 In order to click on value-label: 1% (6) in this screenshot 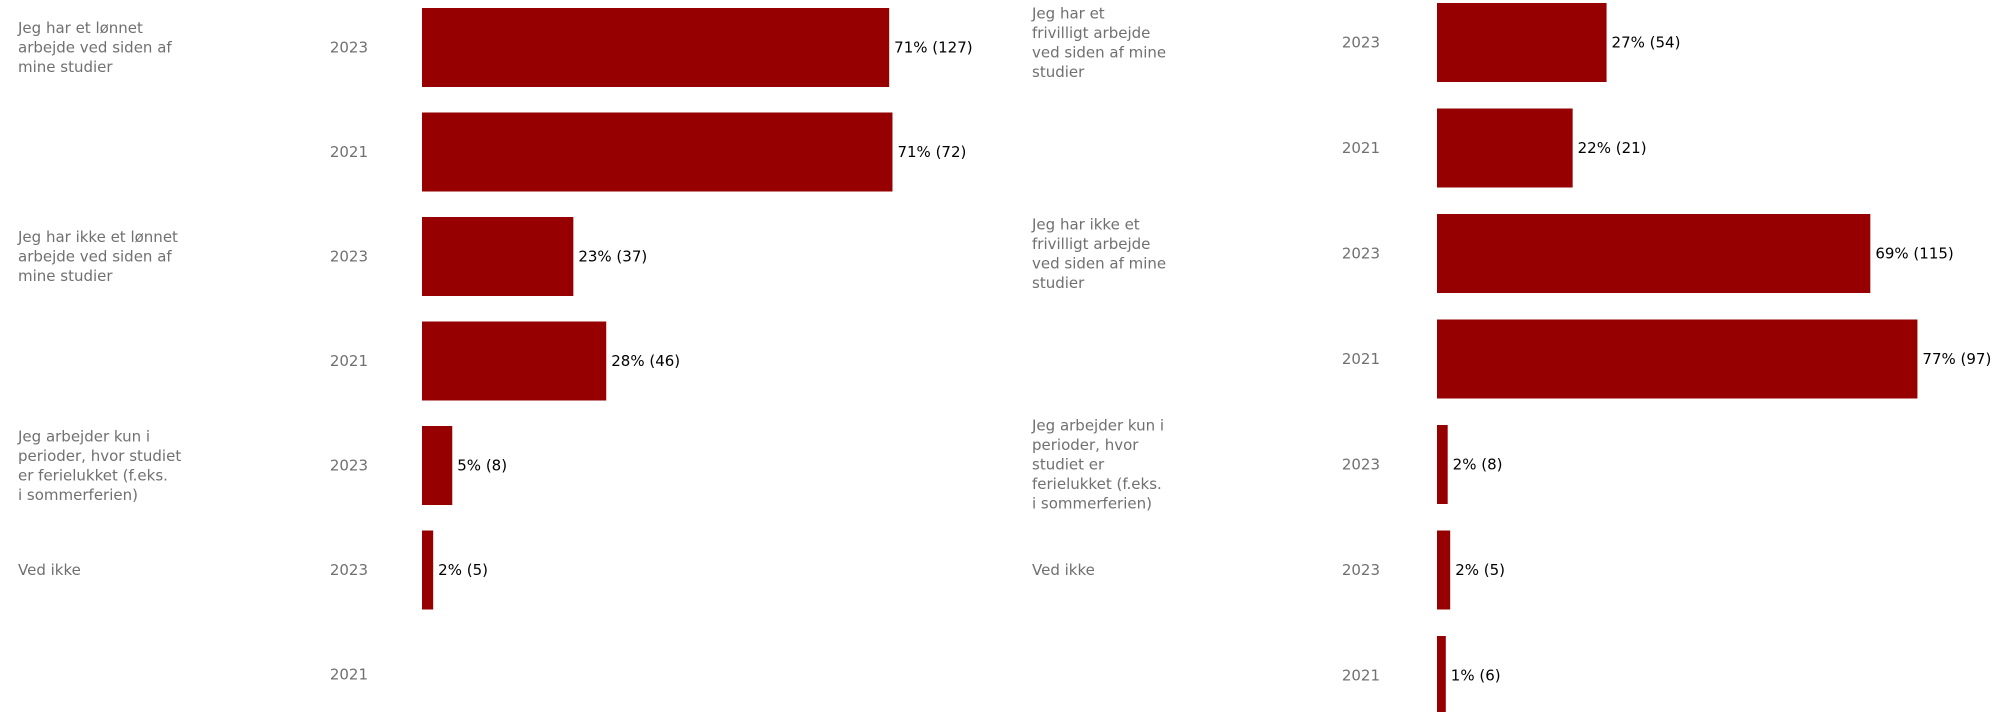, I will do `click(1476, 676)`.